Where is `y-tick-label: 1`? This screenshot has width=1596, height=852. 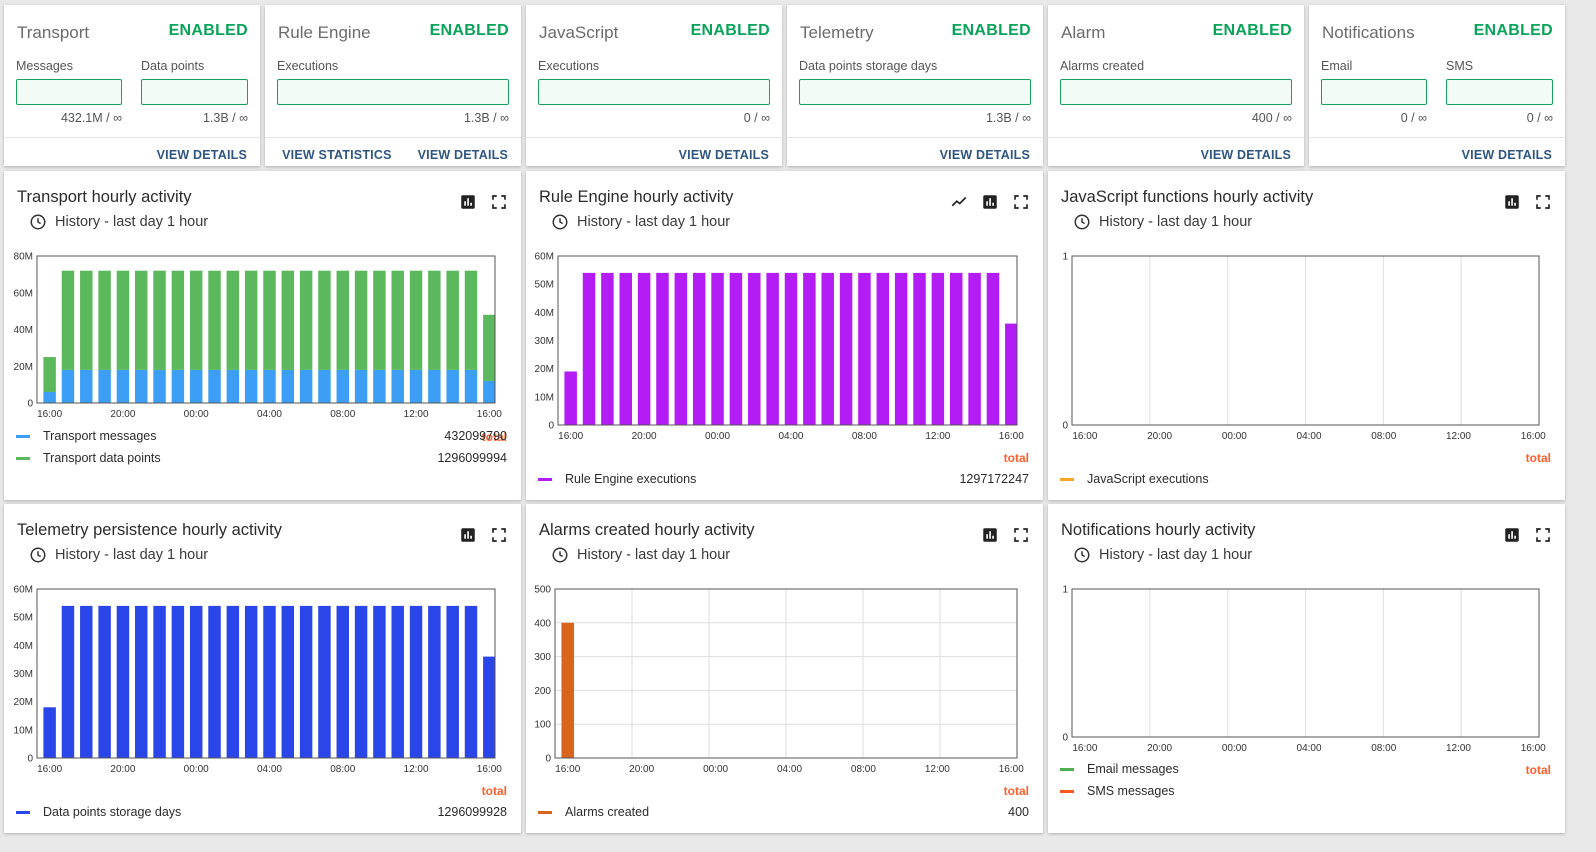 y-tick-label: 1 is located at coordinates (1065, 257).